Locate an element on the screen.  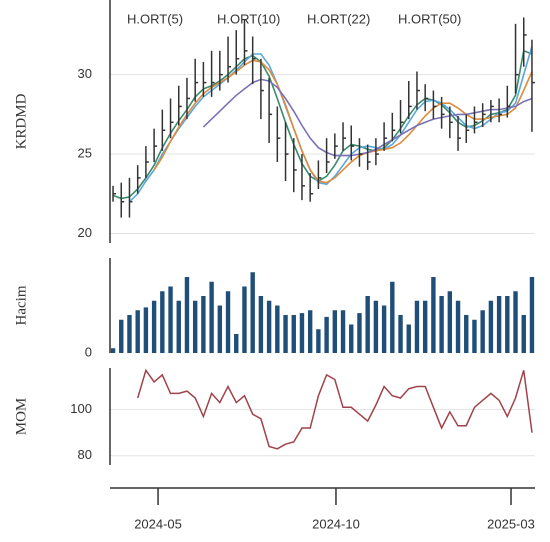
legend-label: H.ORT(10) is located at coordinates (248, 18).